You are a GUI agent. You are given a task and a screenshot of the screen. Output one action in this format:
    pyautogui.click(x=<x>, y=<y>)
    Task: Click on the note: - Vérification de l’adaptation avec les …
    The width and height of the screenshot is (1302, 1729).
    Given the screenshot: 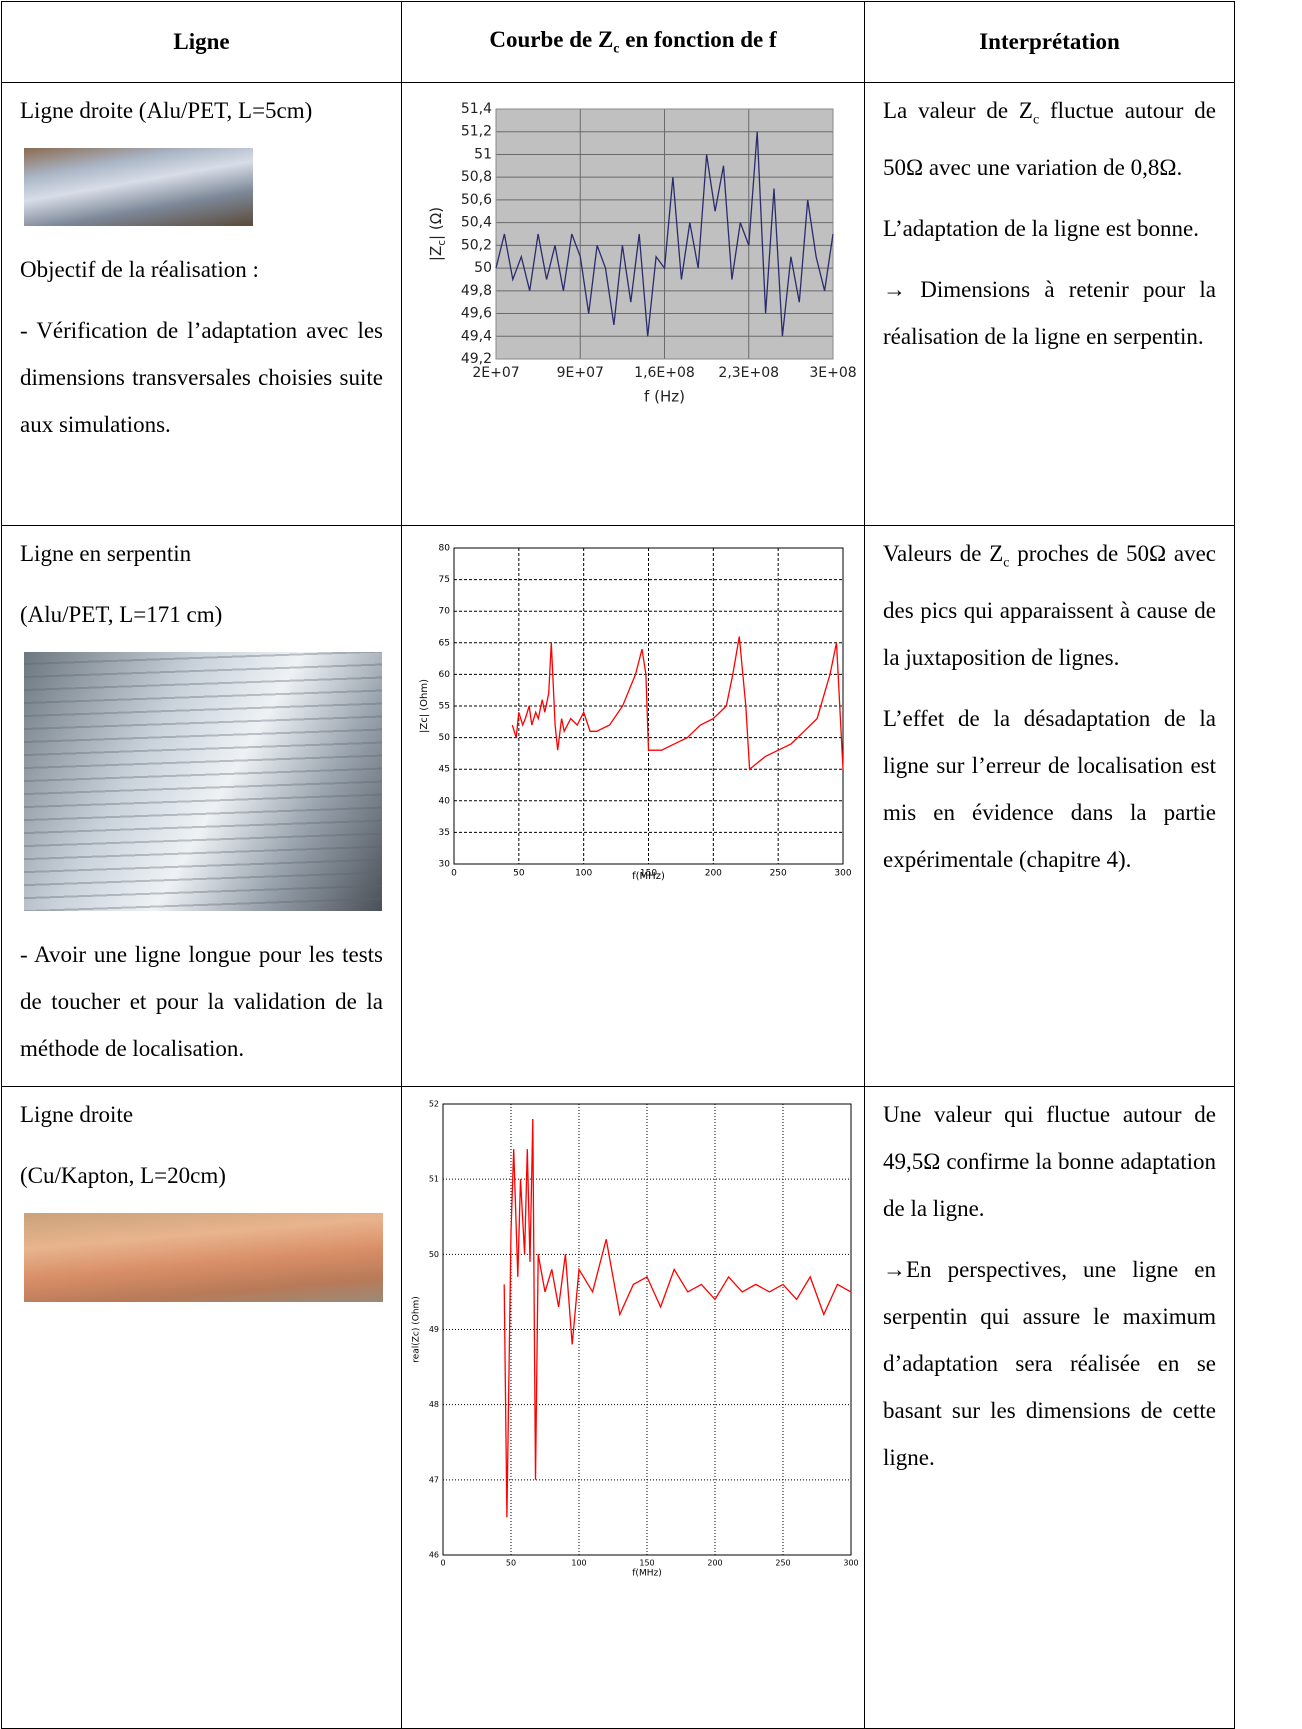 What is the action you would take?
    pyautogui.click(x=201, y=377)
    